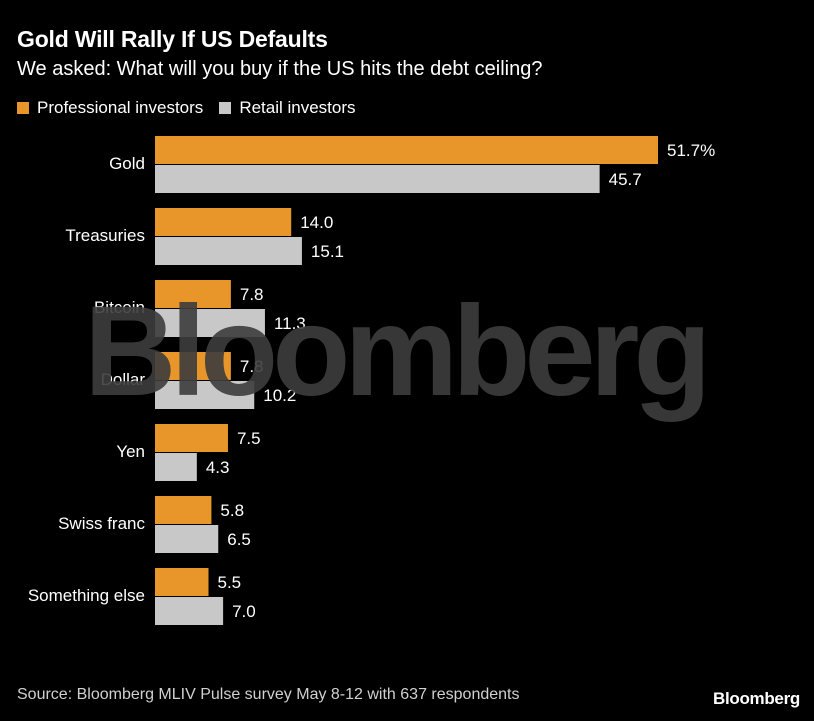  Describe the element at coordinates (191, 438) in the screenshot. I see `bar-professional-yen` at that location.